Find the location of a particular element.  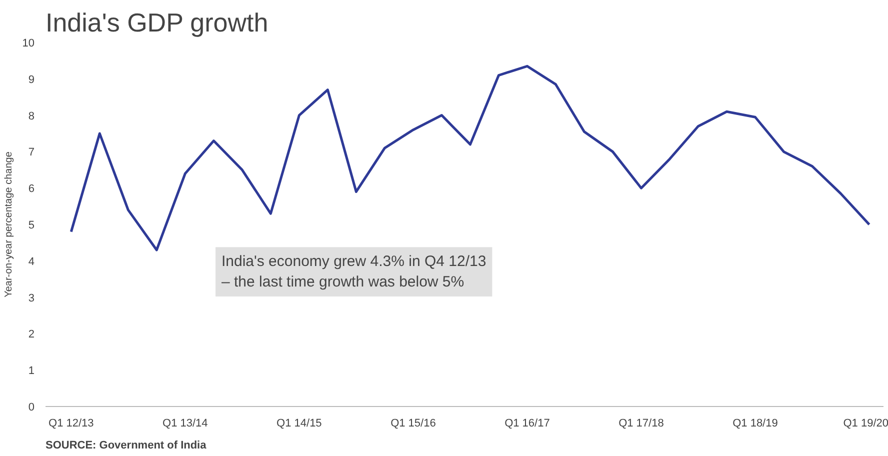

x-tick-label: Q1 14/15 is located at coordinates (299, 424).